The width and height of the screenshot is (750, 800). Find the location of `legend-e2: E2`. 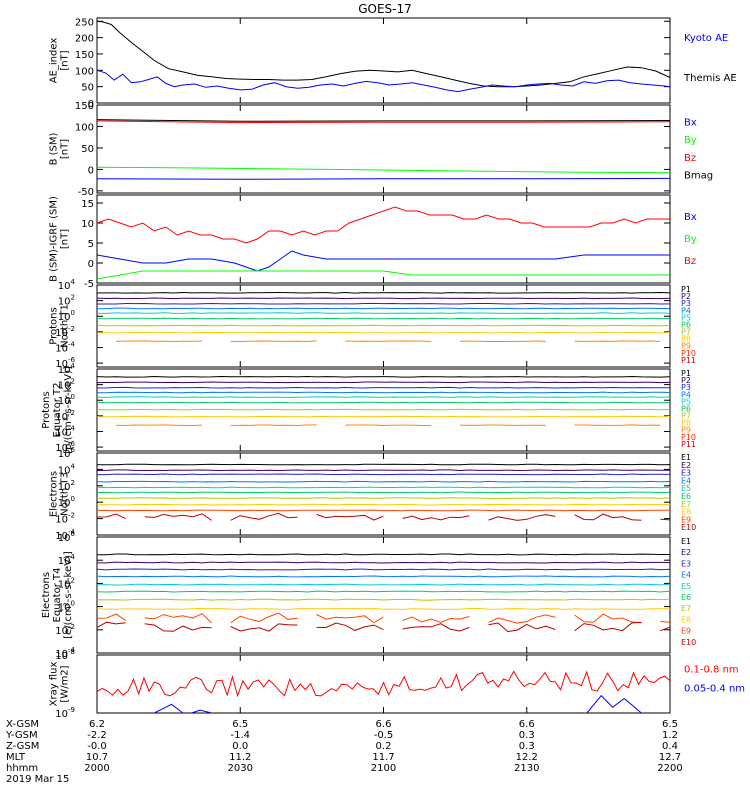

legend-e2: E2 is located at coordinates (686, 465).